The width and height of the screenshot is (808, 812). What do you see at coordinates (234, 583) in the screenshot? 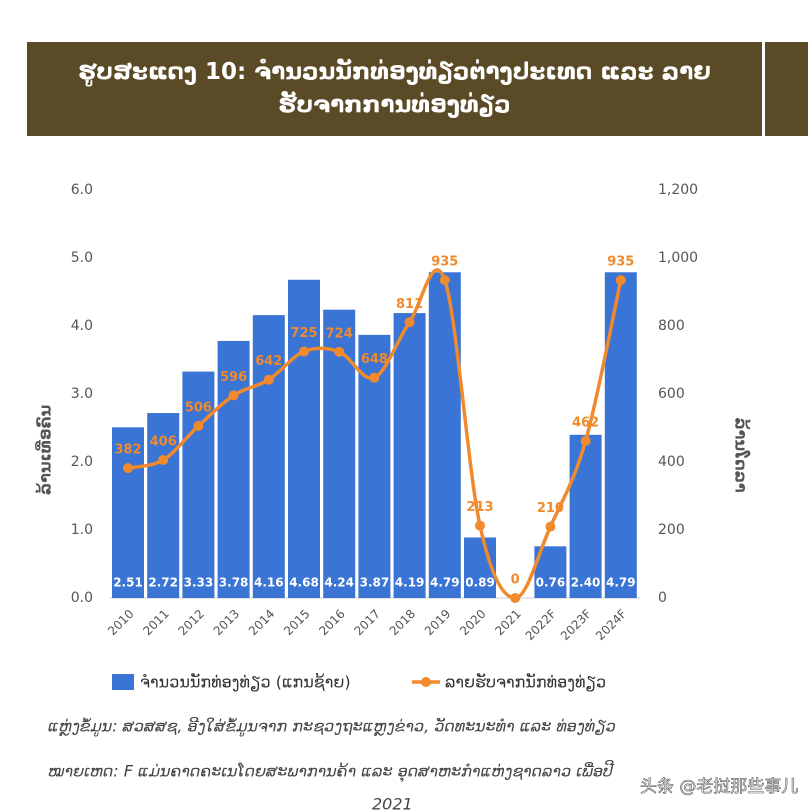
I see `bar-value-label: 3.78` at bounding box center [234, 583].